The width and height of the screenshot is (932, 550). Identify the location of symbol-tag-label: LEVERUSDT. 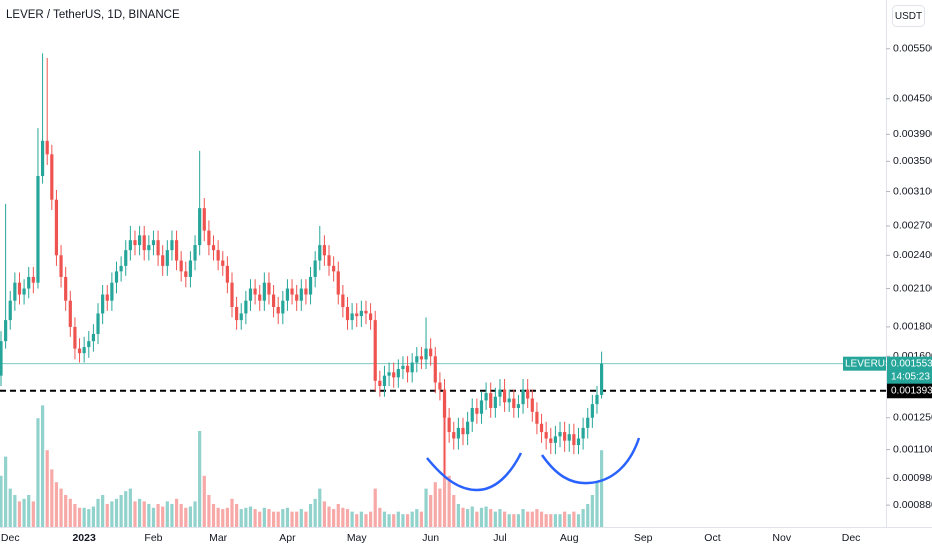
(875, 363).